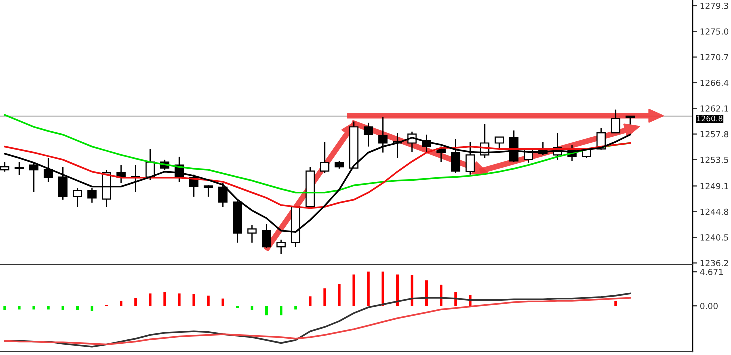 The image size is (731, 355). Describe the element at coordinates (714, 109) in the screenshot. I see `y-tick-label: 1262.1` at that location.